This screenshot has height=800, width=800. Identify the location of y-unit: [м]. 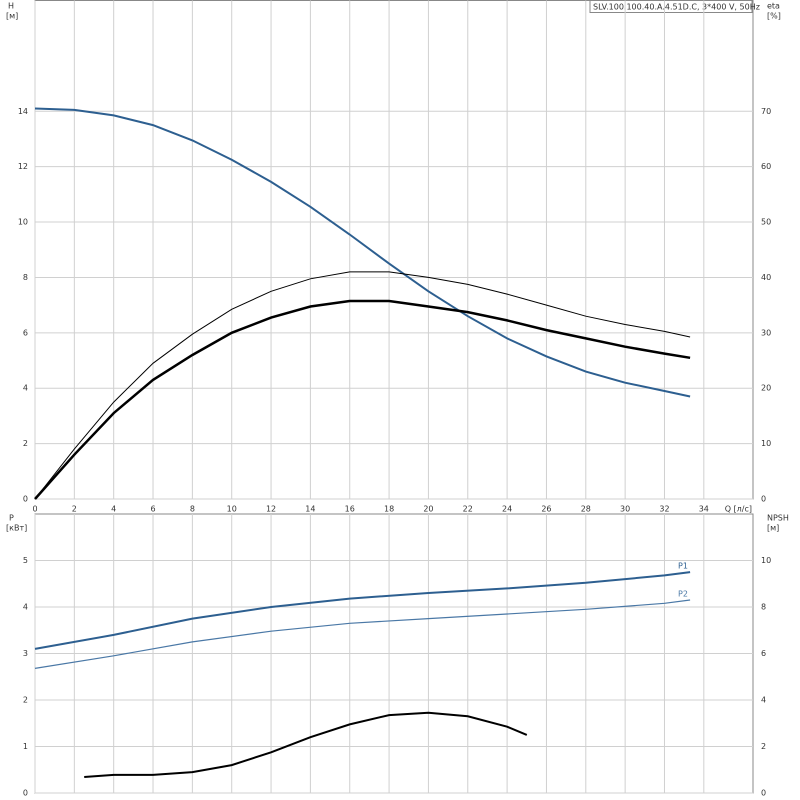
(12, 16).